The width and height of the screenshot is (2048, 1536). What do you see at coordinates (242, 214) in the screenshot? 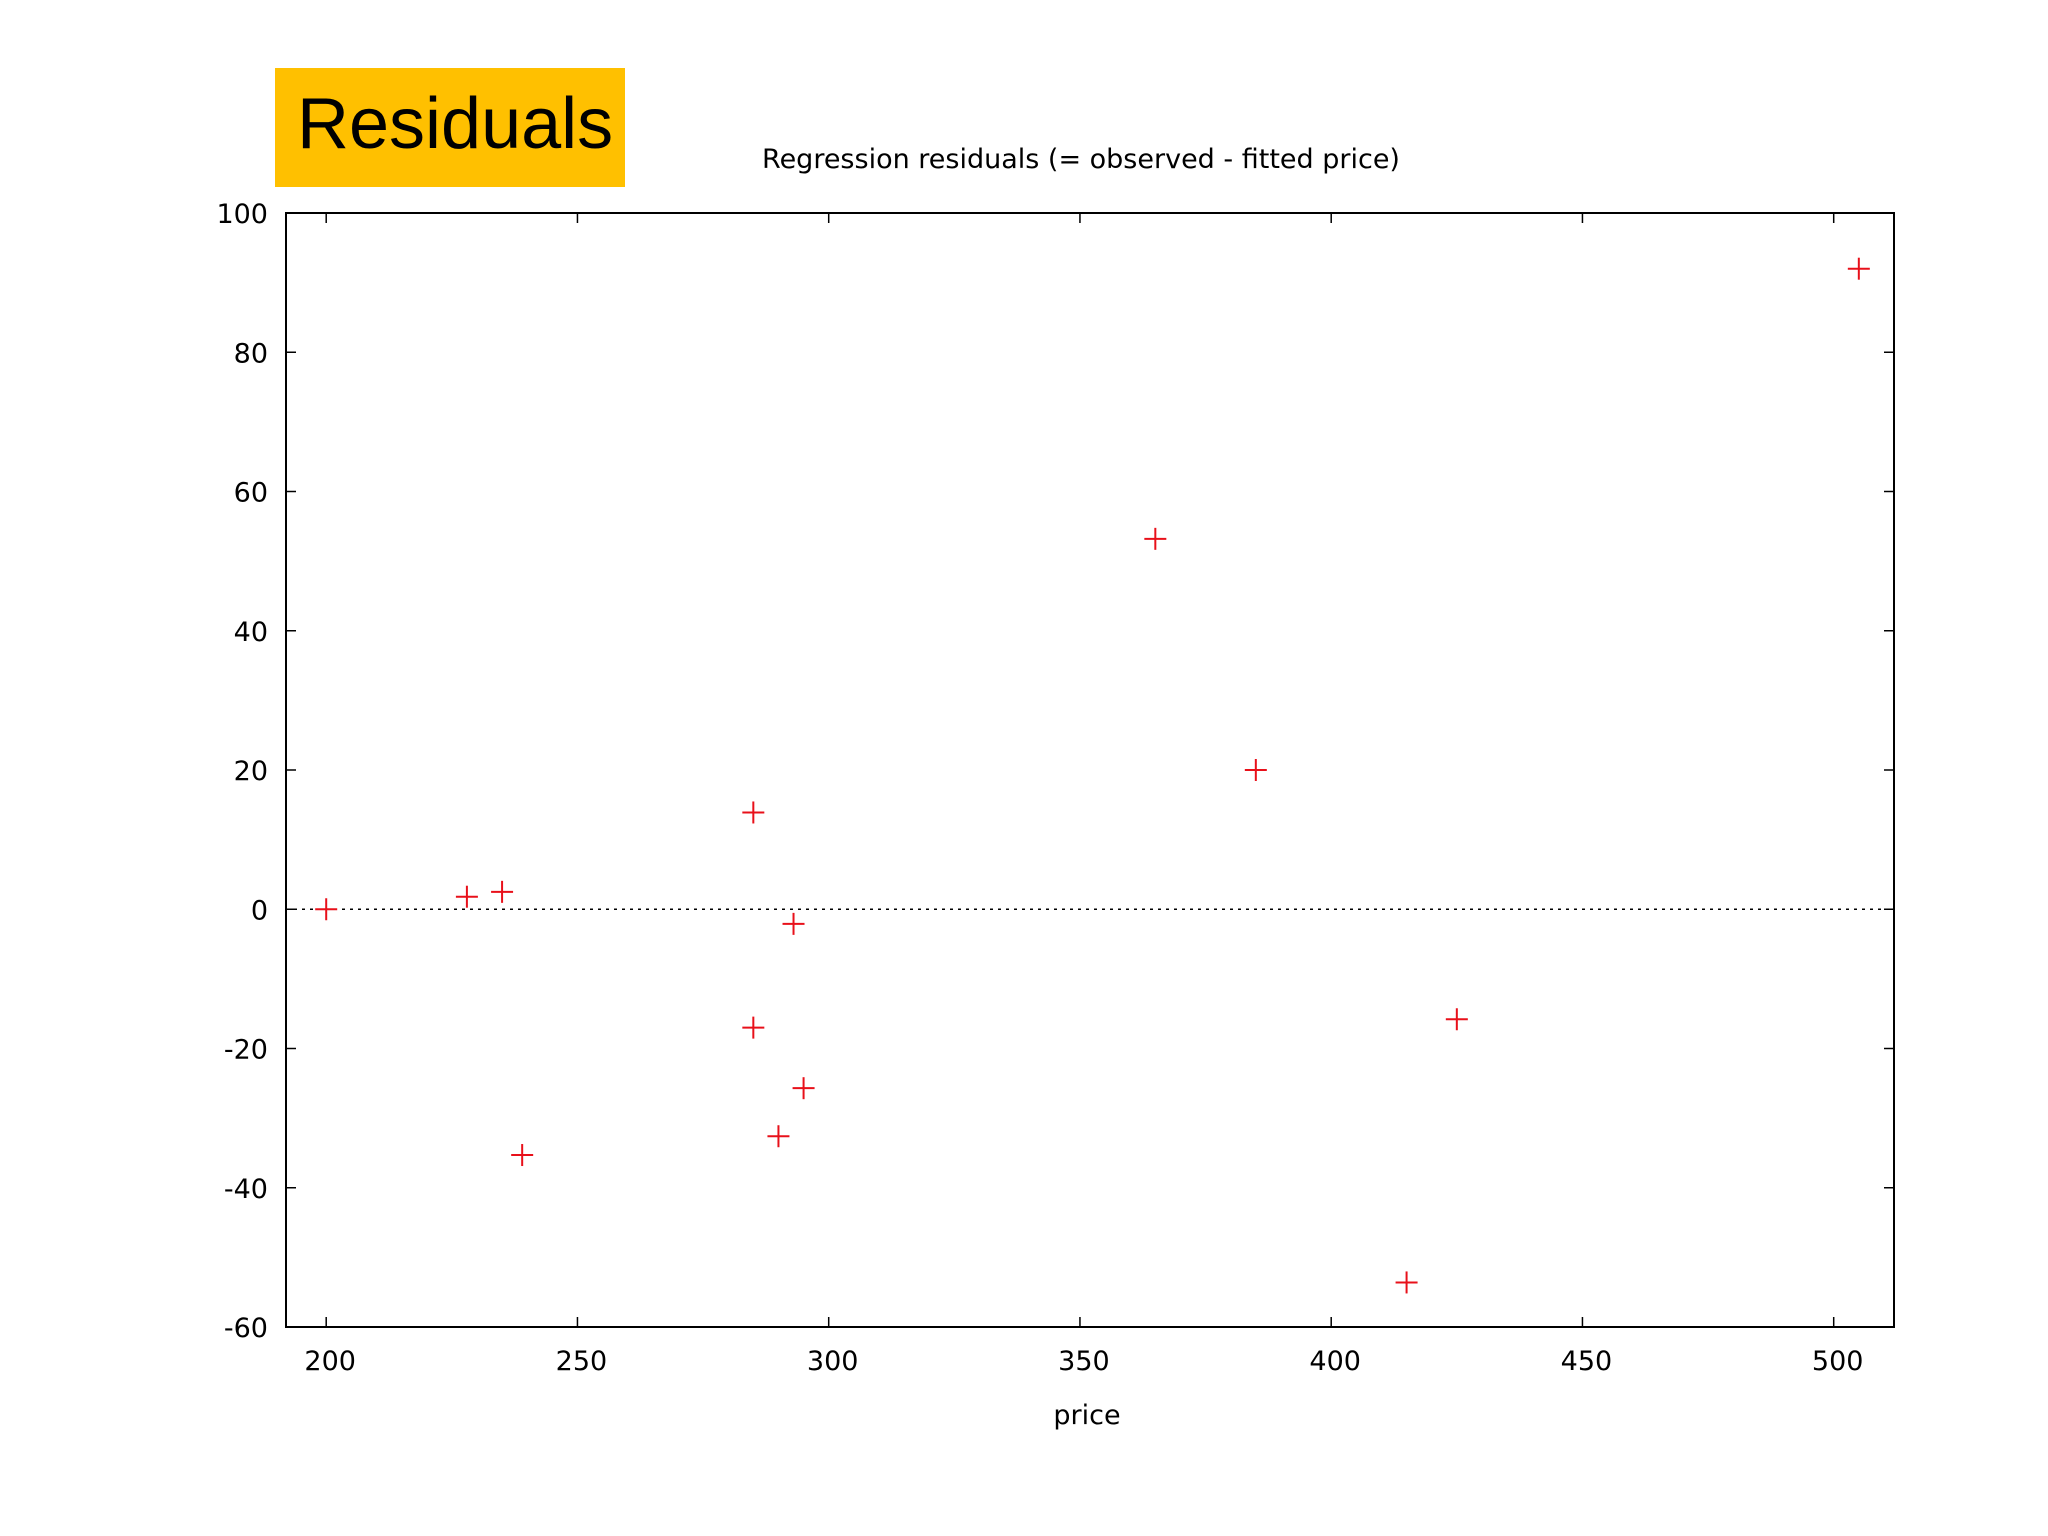
I see `y-tick-label: 100` at bounding box center [242, 214].